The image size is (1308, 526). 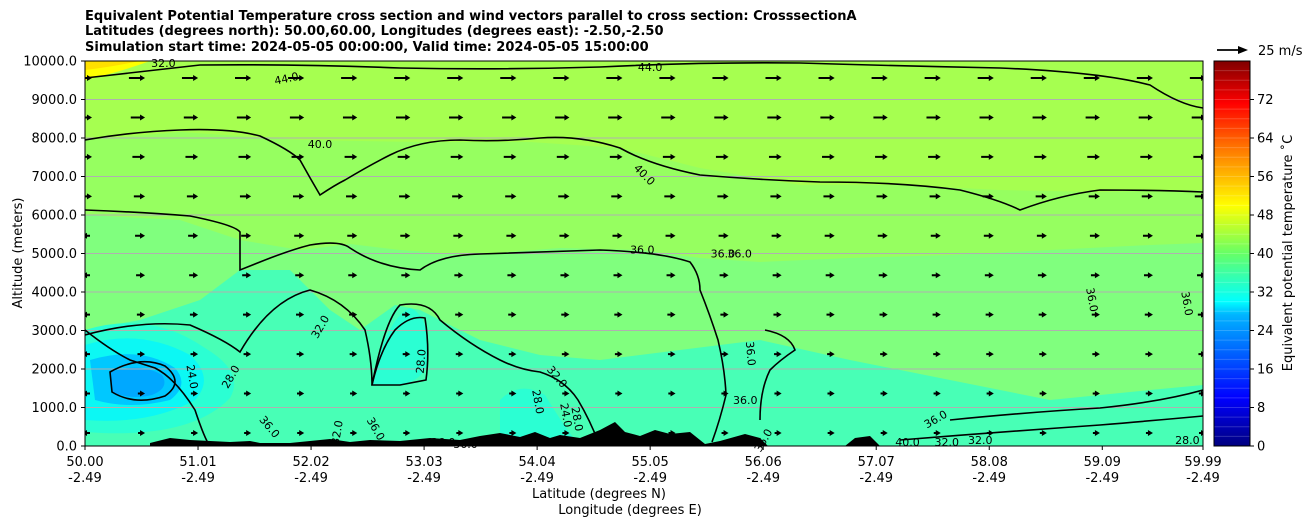 What do you see at coordinates (1076, 405) in the screenshot?
I see `contour-line-36b` at bounding box center [1076, 405].